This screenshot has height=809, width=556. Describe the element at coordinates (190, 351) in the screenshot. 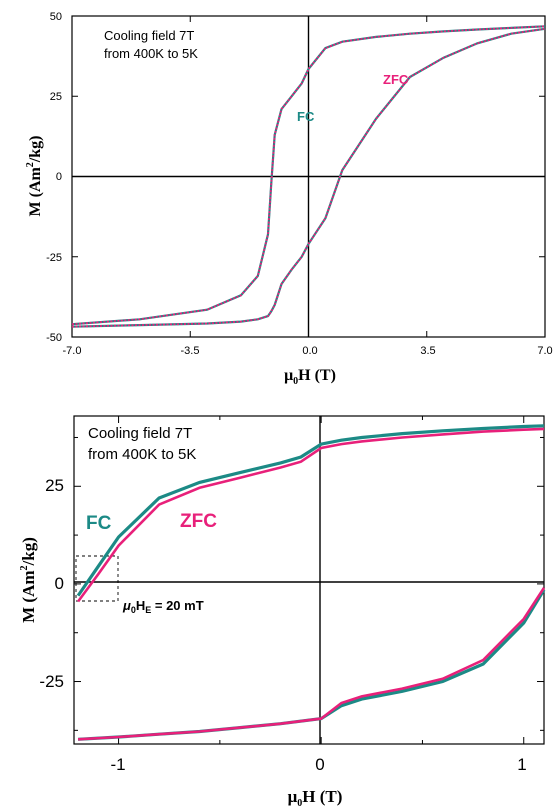

I see `top-x-tick-label: -3.5` at that location.